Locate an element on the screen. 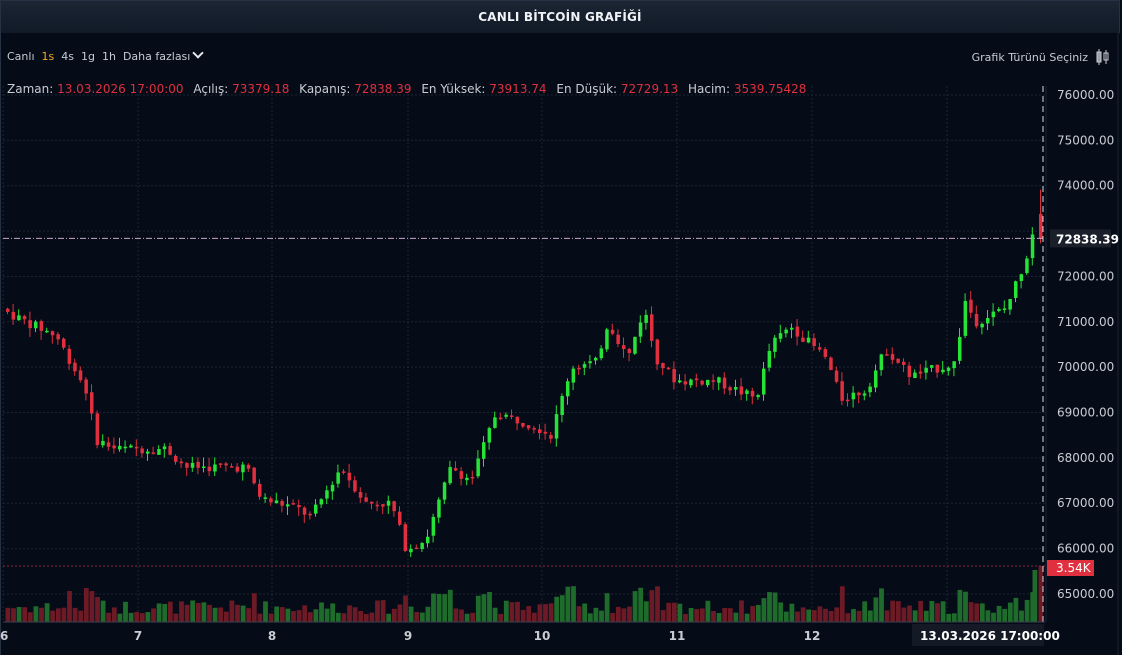  close-label: Kapanış: is located at coordinates (325, 89).